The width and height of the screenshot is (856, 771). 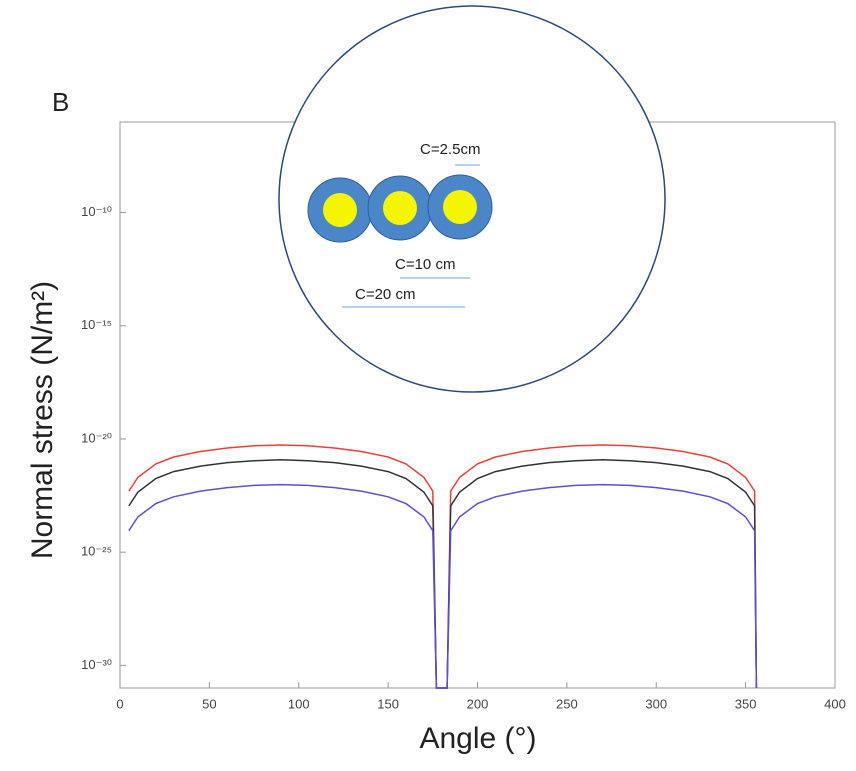 I want to click on inset-label: C=2.5cm, so click(x=450, y=149).